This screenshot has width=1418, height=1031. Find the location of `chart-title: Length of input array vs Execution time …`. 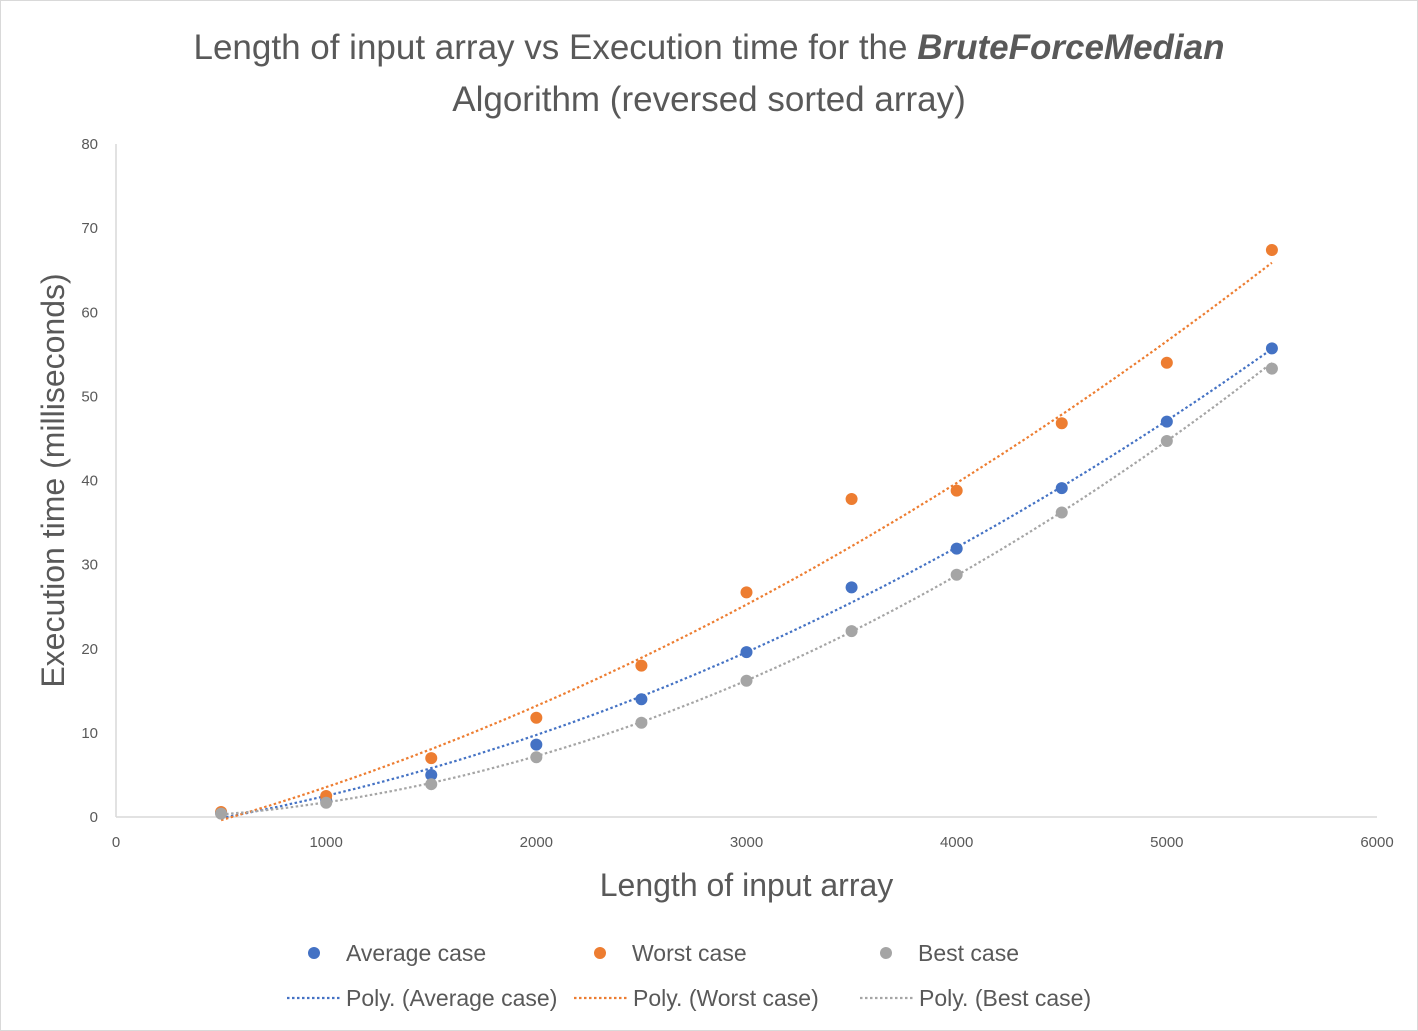

chart-title: Length of input array vs Execution time … is located at coordinates (709, 74).